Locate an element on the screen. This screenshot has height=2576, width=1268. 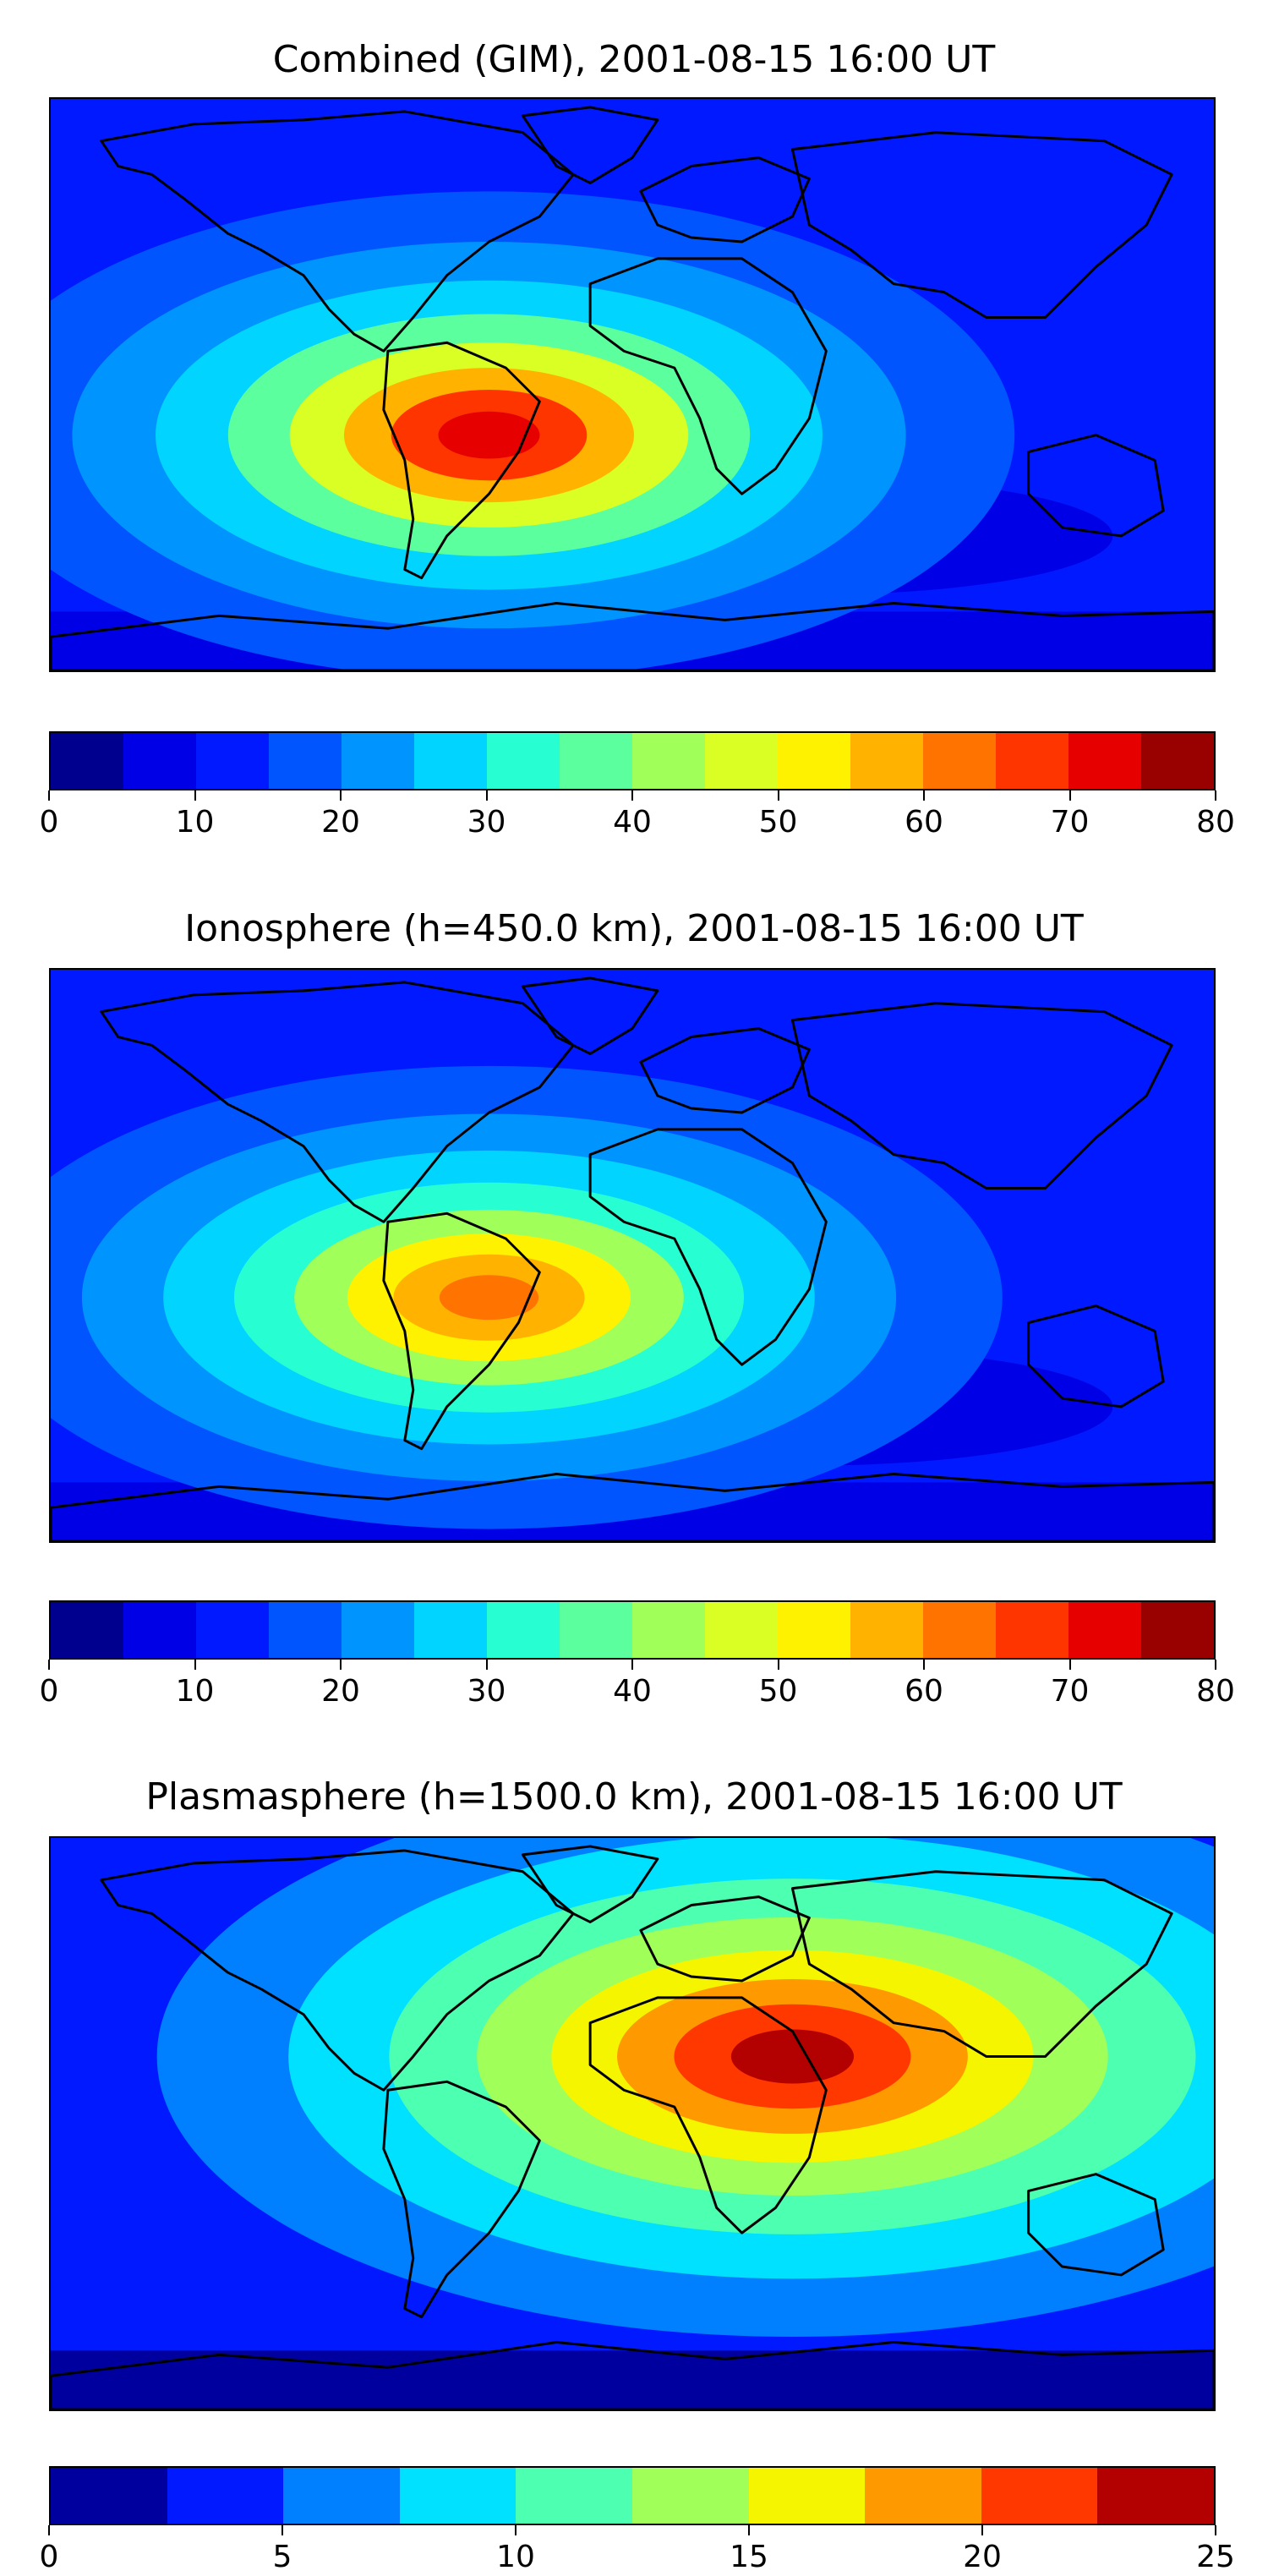
colorbar-tick-label: 15 is located at coordinates (749, 2557).